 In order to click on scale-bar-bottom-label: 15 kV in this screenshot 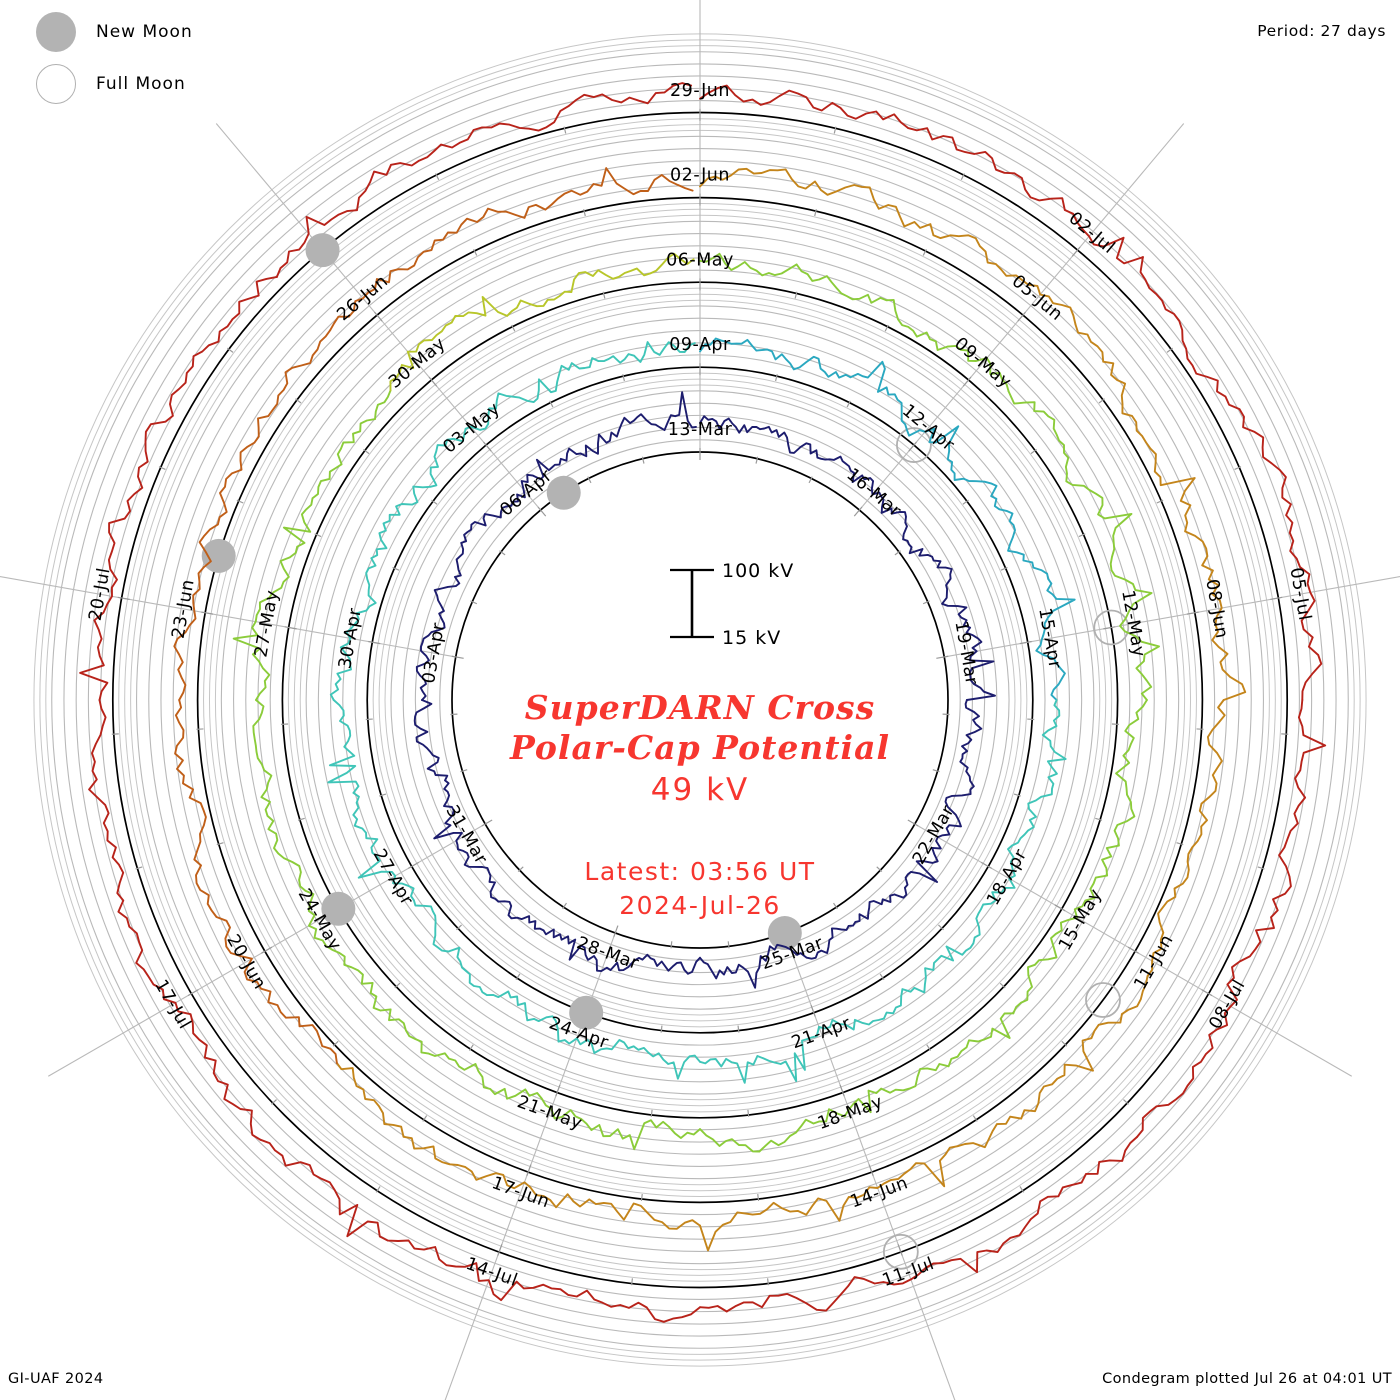, I will do `click(752, 638)`.